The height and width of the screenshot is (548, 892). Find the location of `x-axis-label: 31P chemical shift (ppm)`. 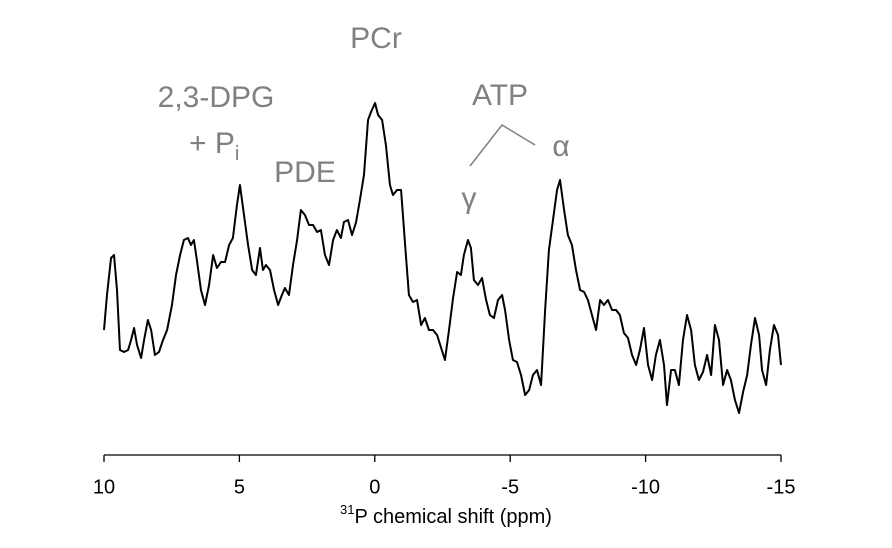

x-axis-label: 31P chemical shift (ppm) is located at coordinates (446, 515).